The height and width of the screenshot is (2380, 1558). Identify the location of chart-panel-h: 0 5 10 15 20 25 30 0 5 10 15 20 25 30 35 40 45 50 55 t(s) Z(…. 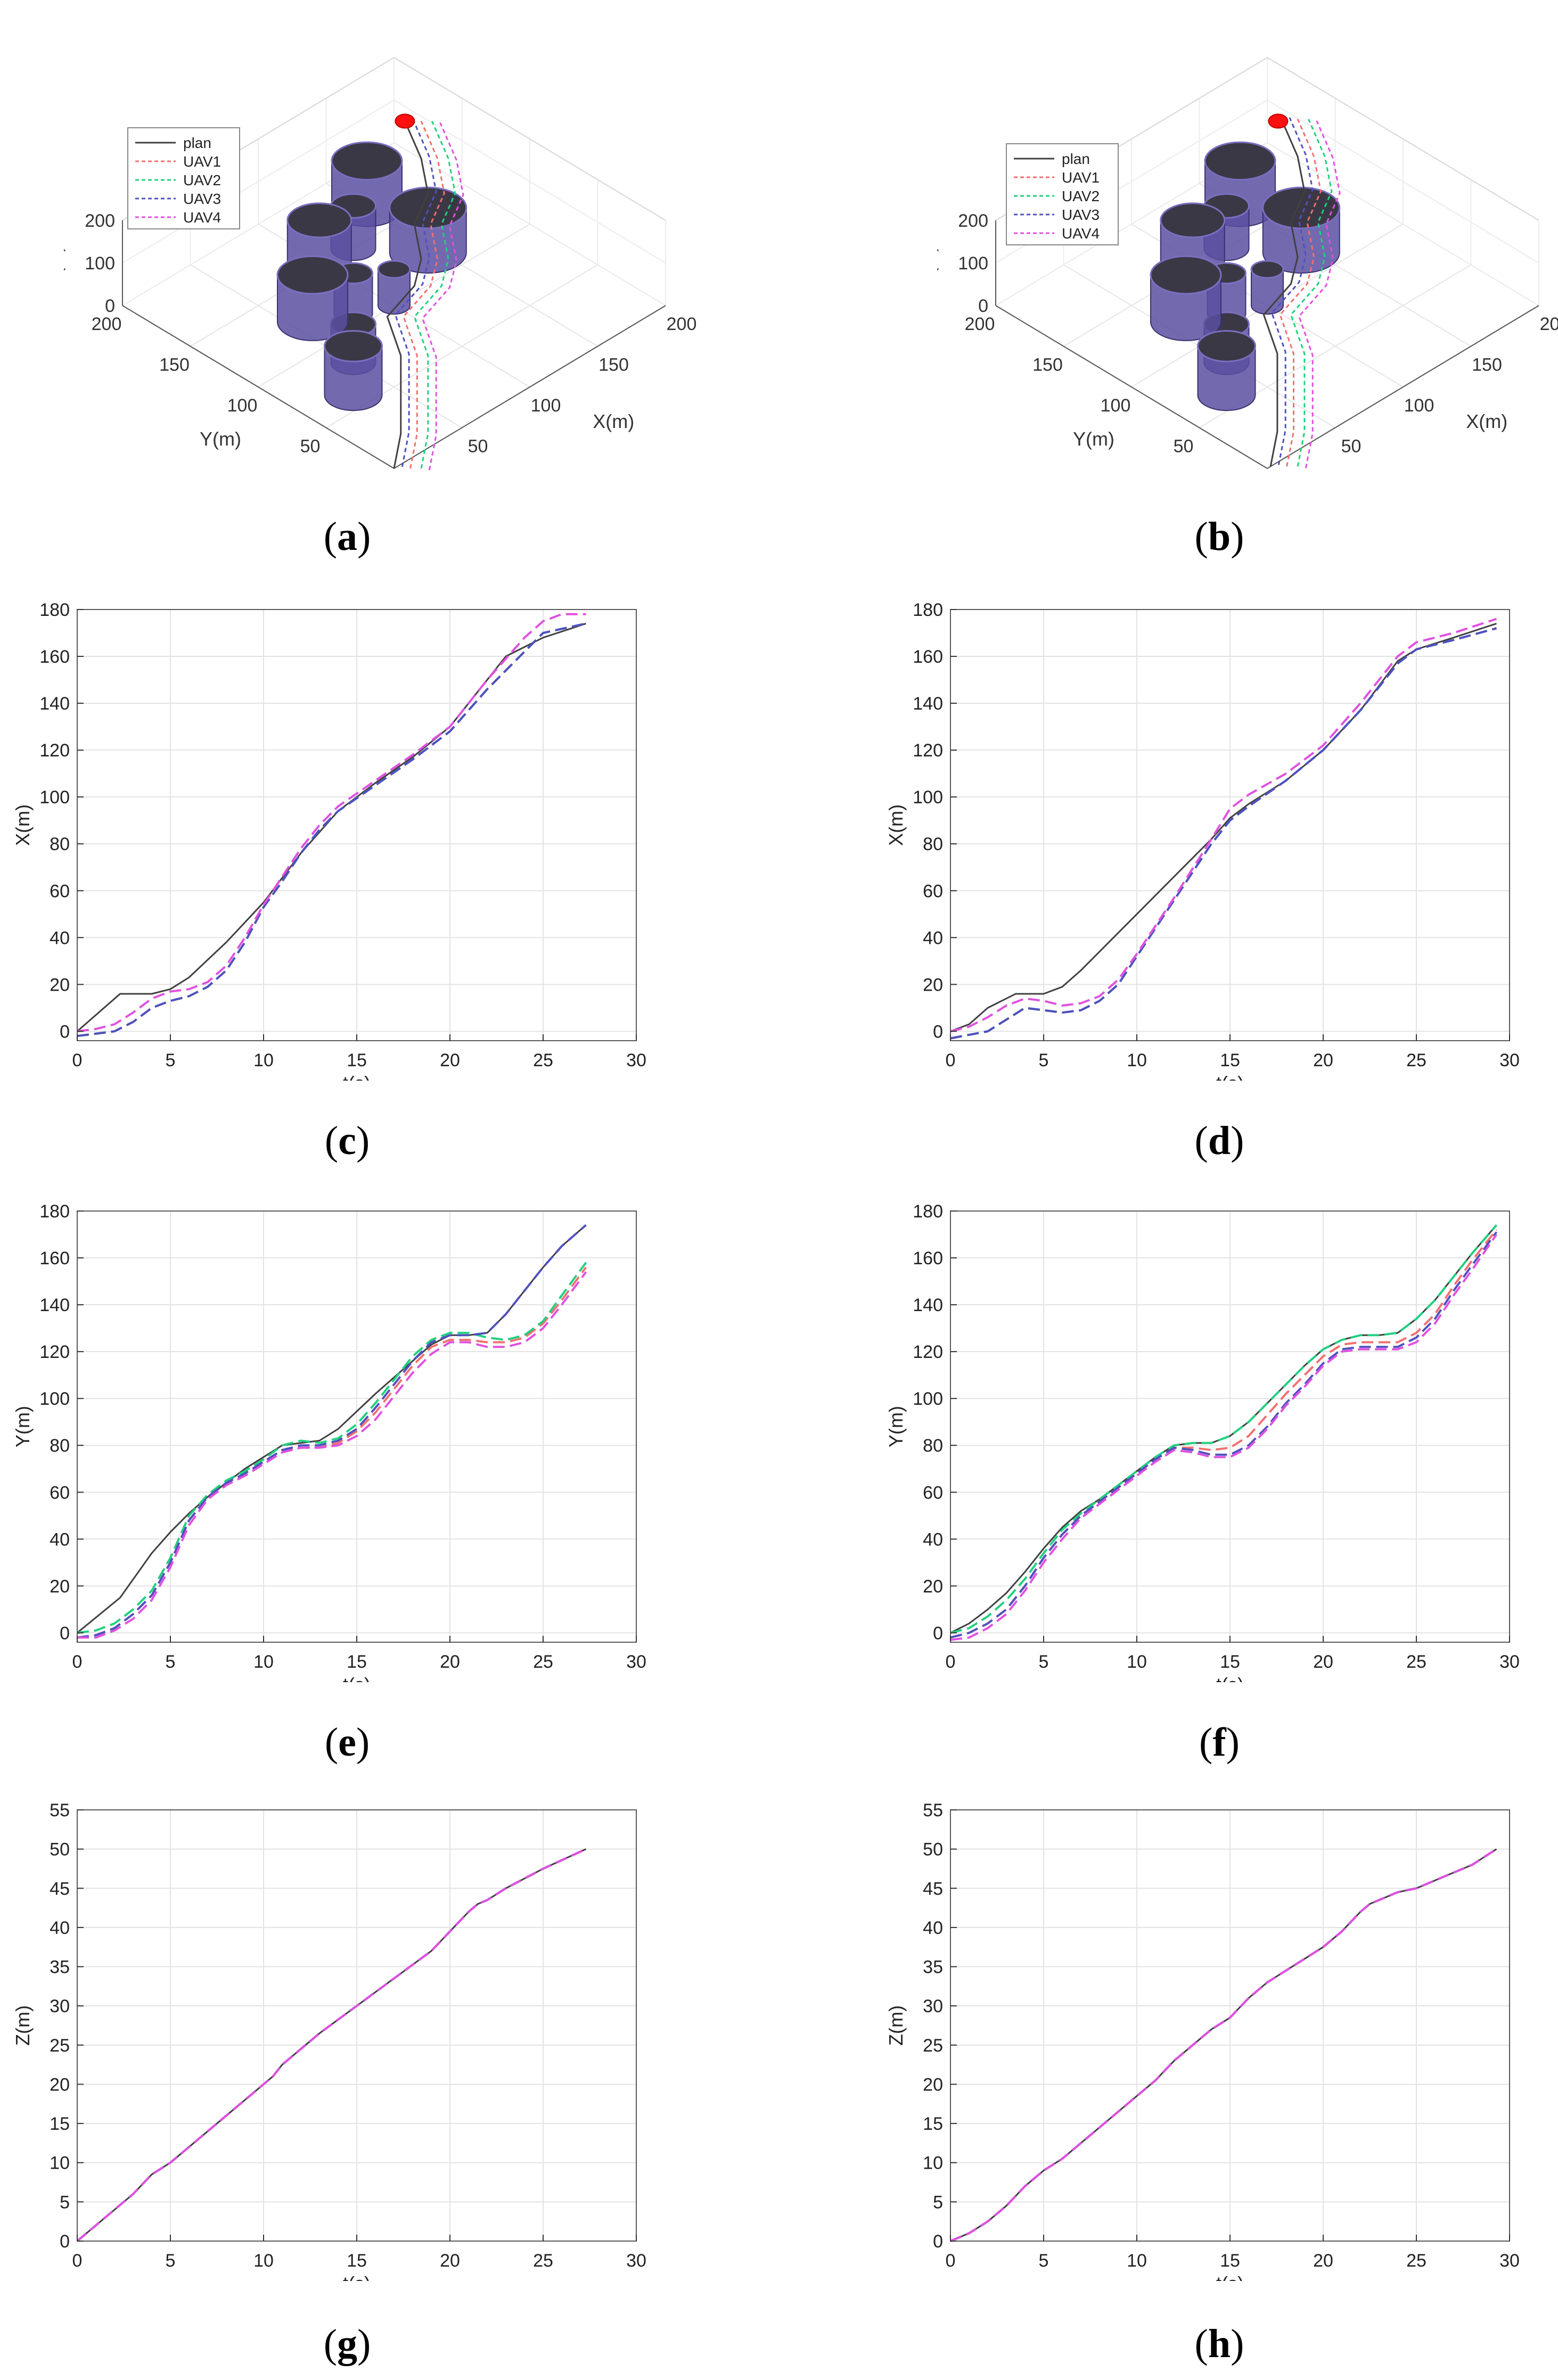
(1202, 2040).